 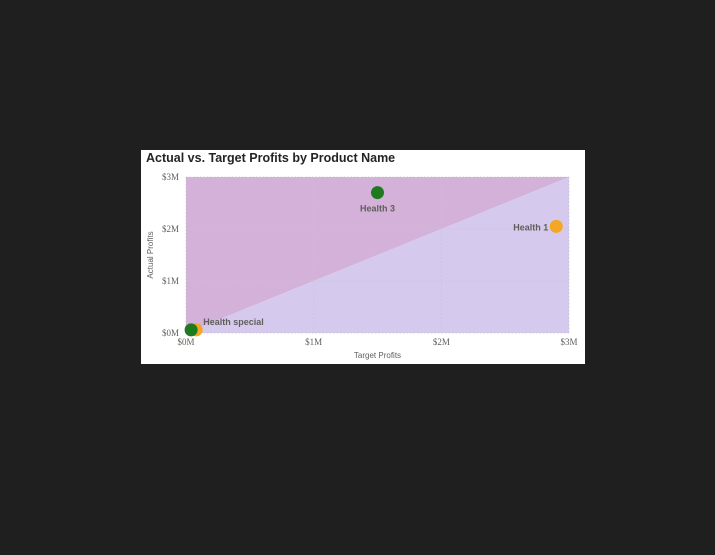 I want to click on x-tick-label: $1M, so click(x=313, y=342).